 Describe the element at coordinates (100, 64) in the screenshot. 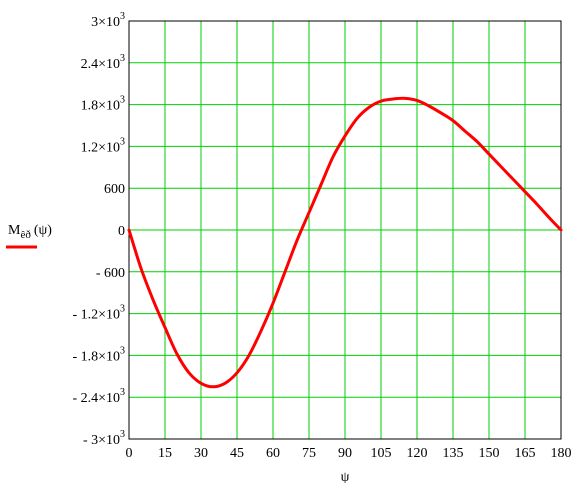

I see `y-tick-base: 2.4×10` at that location.